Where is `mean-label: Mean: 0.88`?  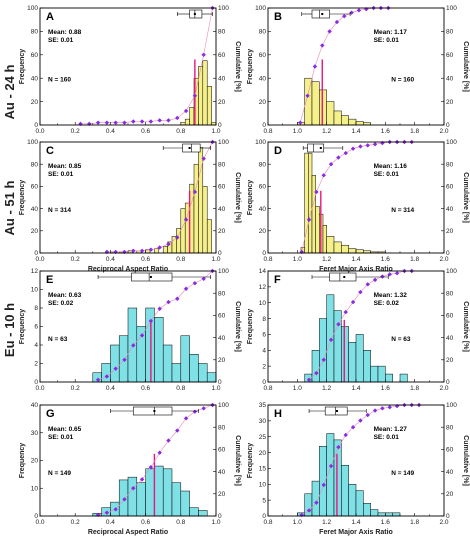
mean-label: Mean: 0.88 is located at coordinates (65, 32).